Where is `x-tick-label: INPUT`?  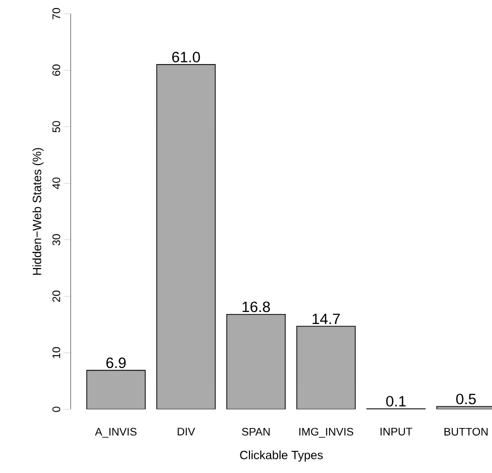
x-tick-label: INPUT is located at coordinates (396, 432).